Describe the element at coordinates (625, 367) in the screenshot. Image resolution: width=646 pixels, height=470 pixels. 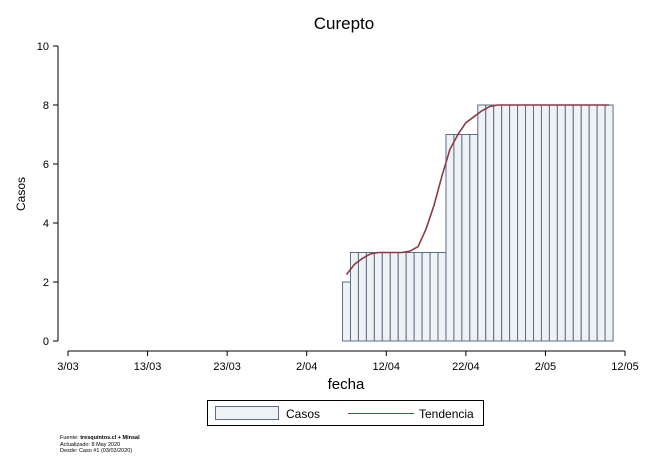
I see `x-tick-label-7: 12/05` at that location.